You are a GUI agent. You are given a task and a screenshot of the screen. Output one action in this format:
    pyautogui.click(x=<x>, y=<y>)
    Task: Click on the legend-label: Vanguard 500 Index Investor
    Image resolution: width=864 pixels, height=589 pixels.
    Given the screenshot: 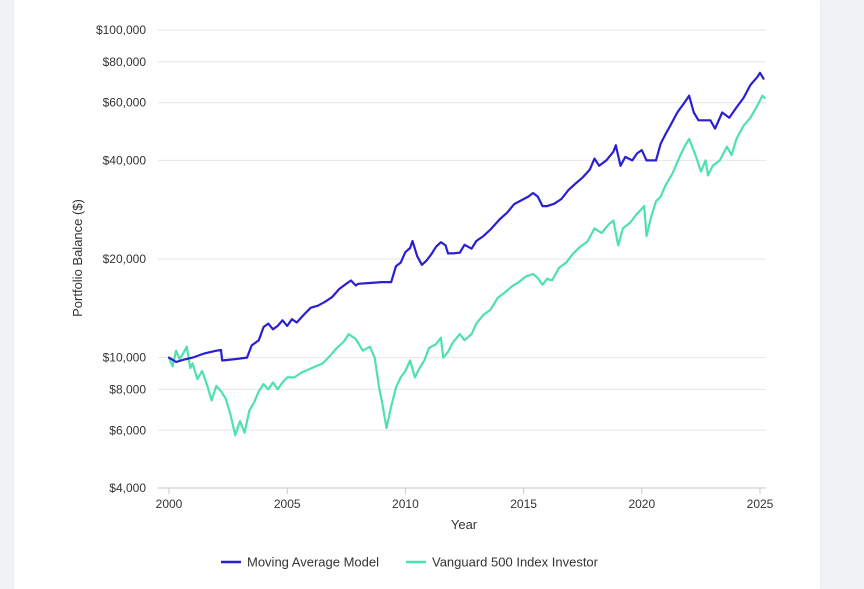 What is the action you would take?
    pyautogui.click(x=515, y=562)
    